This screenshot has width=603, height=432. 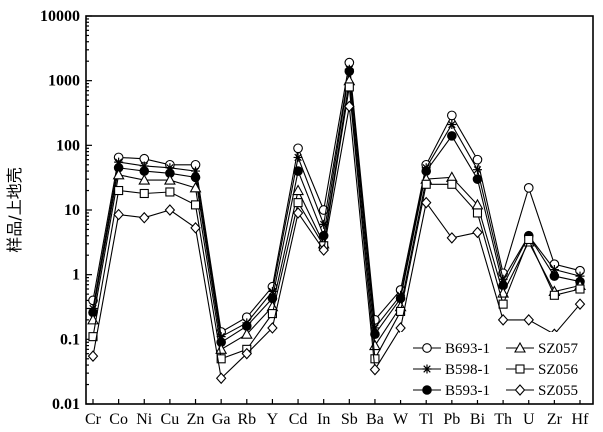 I want to click on legend-entry: SZ056, so click(x=542, y=370).